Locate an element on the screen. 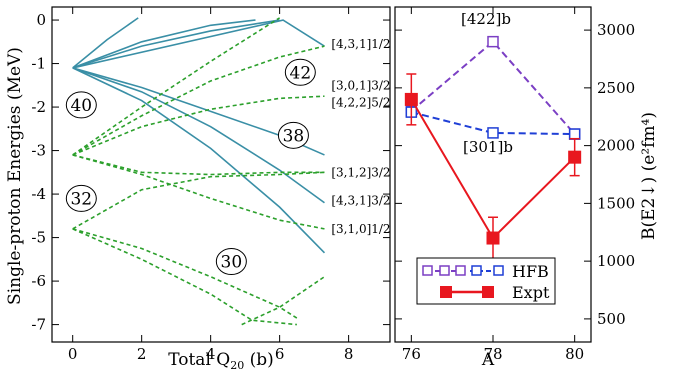 This screenshot has width=673, height=373. level-label: [4,3,1]3/2 is located at coordinates (360, 201).